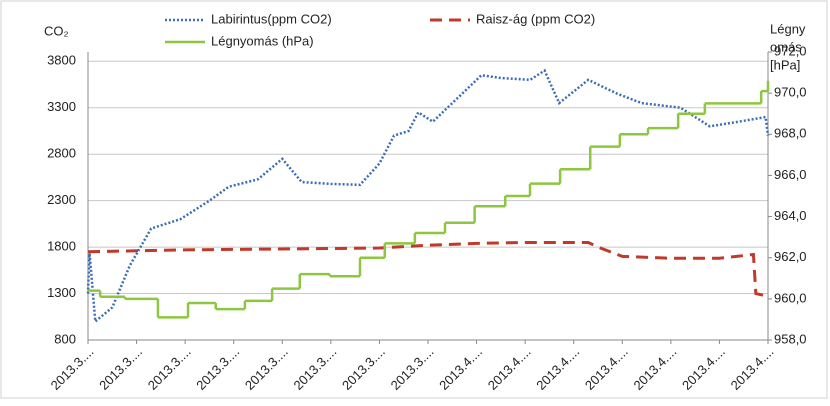  What do you see at coordinates (61, 292) in the screenshot?
I see `y-tick-label: 1300` at bounding box center [61, 292].